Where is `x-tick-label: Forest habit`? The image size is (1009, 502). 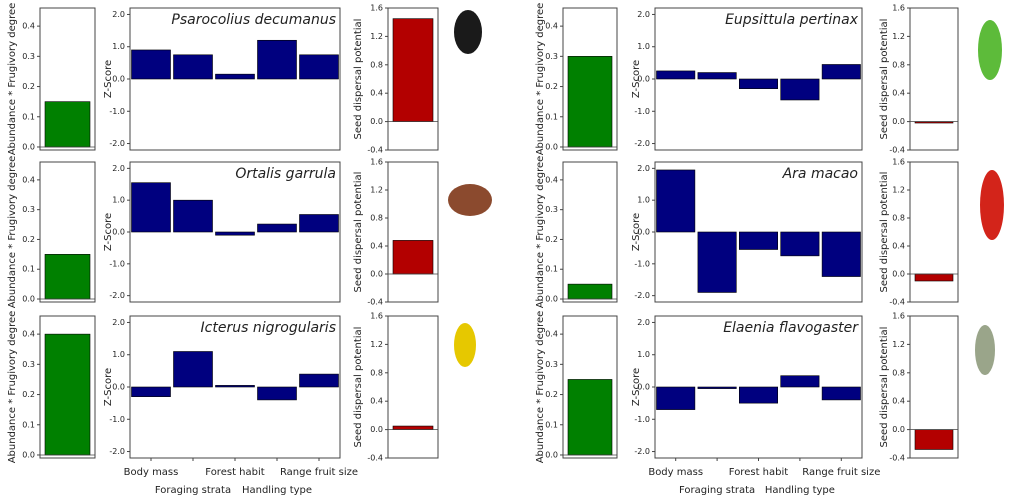 x-tick-label: Forest habit is located at coordinates (758, 472).